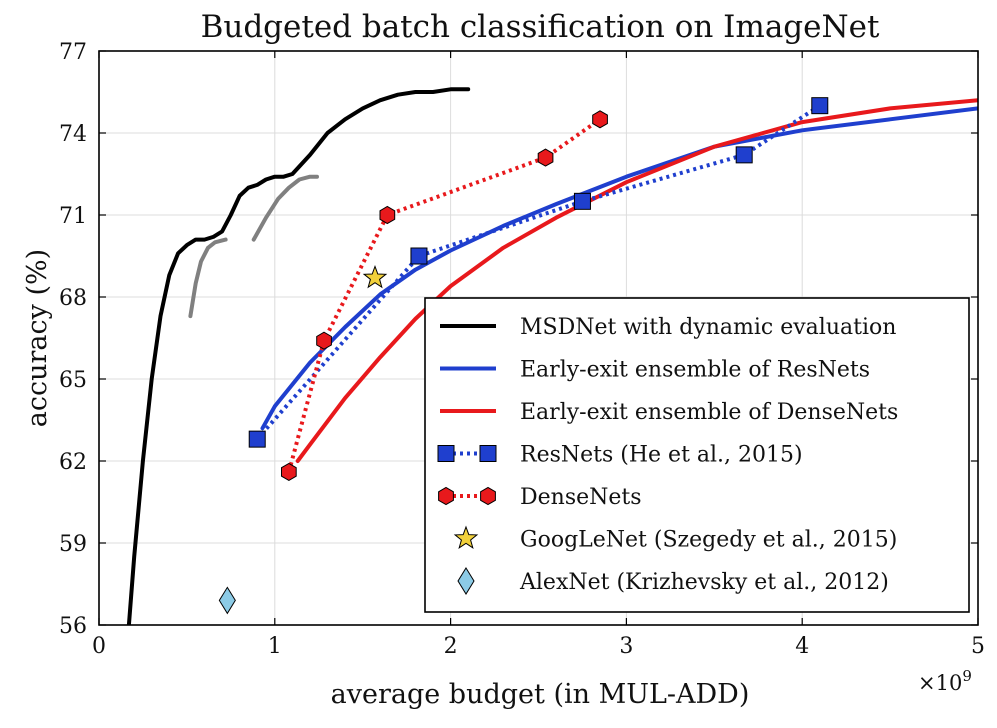  Describe the element at coordinates (73, 52) in the screenshot. I see `y-tick-label: 77` at that location.